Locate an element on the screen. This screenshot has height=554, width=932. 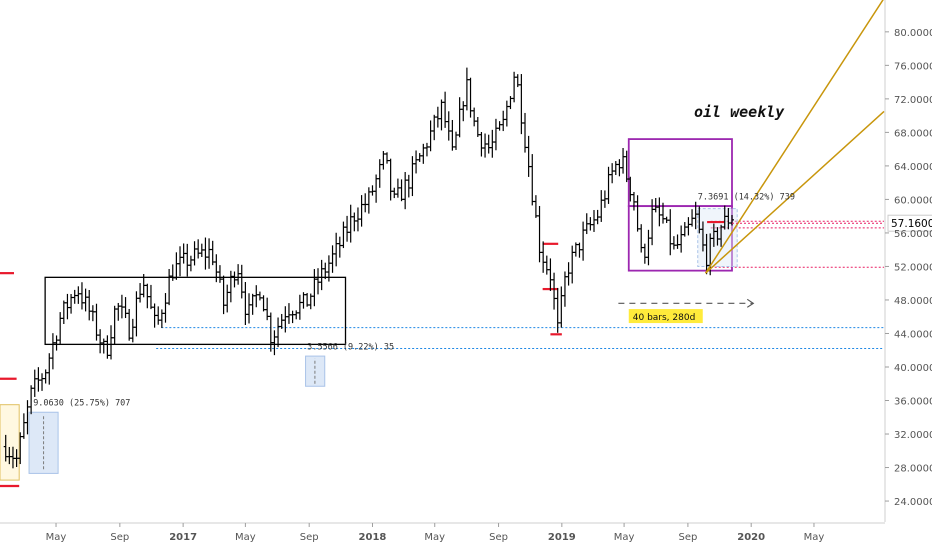
x-tick-label: 2019 is located at coordinates (562, 537).